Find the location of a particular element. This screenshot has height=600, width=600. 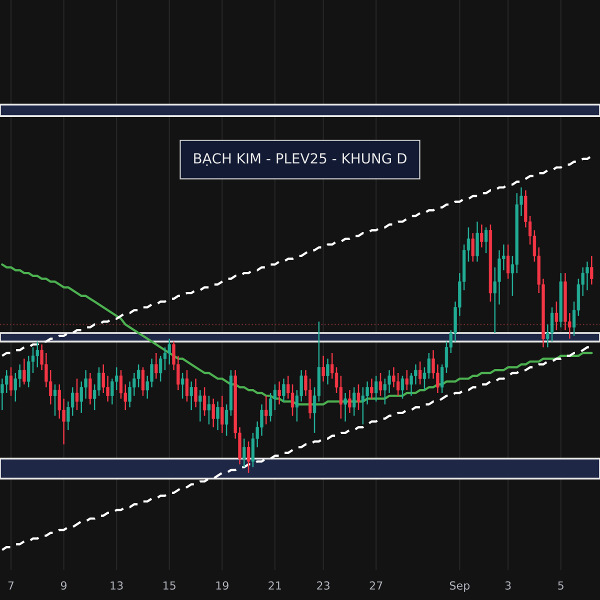

x-tick-label: 23 is located at coordinates (323, 585).